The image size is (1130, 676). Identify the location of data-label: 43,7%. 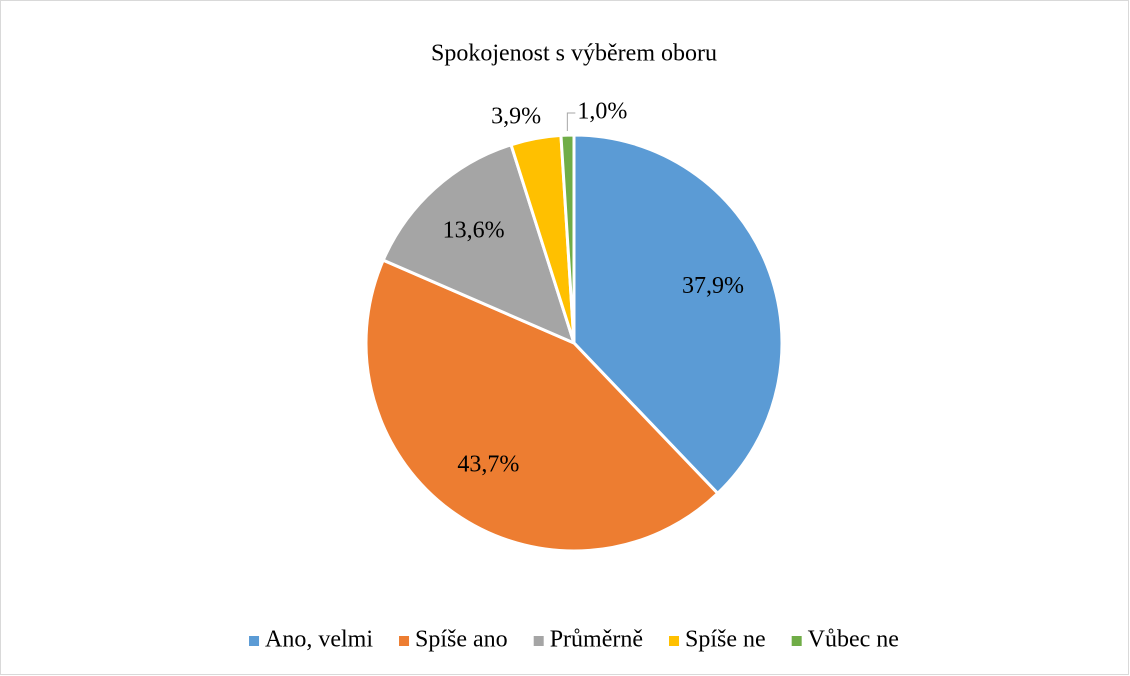
(488, 464).